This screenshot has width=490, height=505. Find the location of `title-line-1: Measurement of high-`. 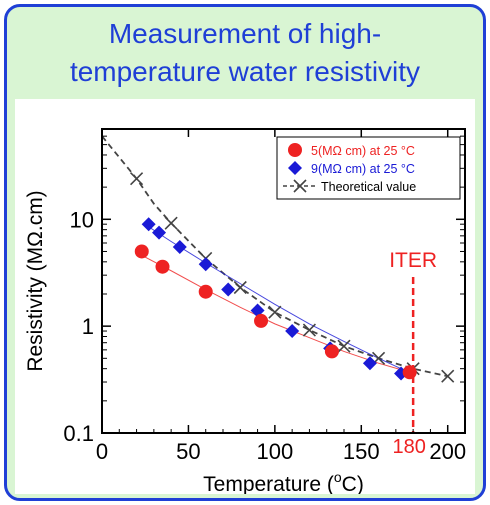

title-line-1: Measurement of high- is located at coordinates (245, 33).